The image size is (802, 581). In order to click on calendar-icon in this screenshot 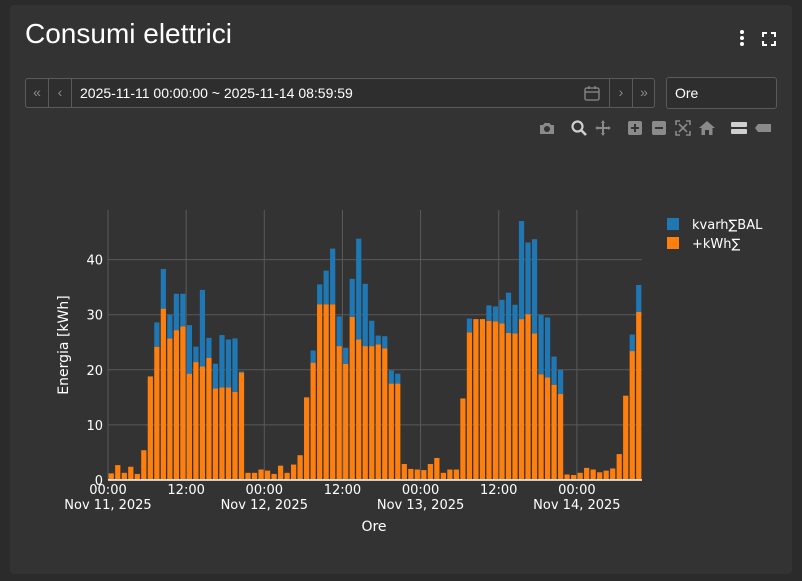, I will do `click(592, 93)`.